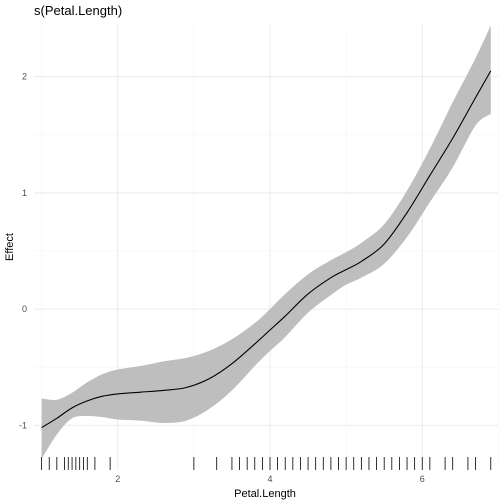 The width and height of the screenshot is (504, 504). Describe the element at coordinates (10, 247) in the screenshot. I see `y-axis-title: Effect` at that location.